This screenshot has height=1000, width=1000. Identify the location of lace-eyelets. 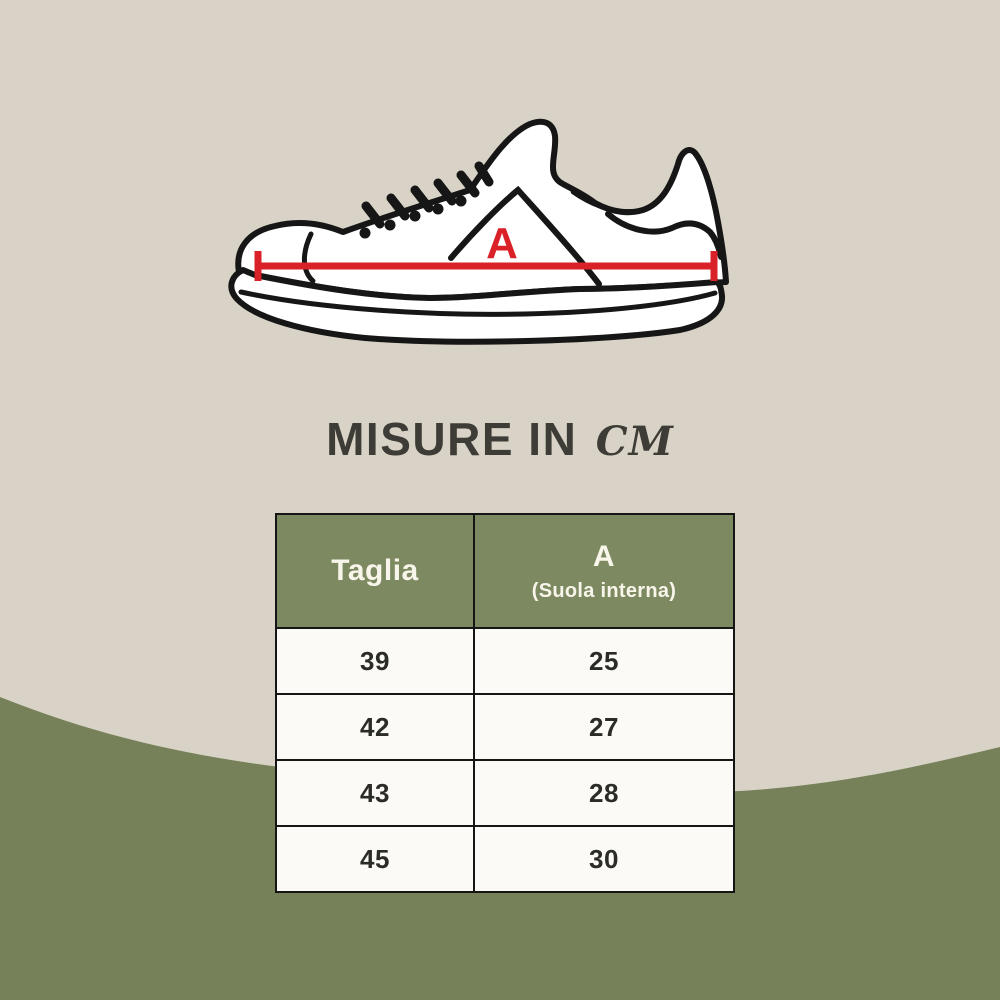
(413, 217).